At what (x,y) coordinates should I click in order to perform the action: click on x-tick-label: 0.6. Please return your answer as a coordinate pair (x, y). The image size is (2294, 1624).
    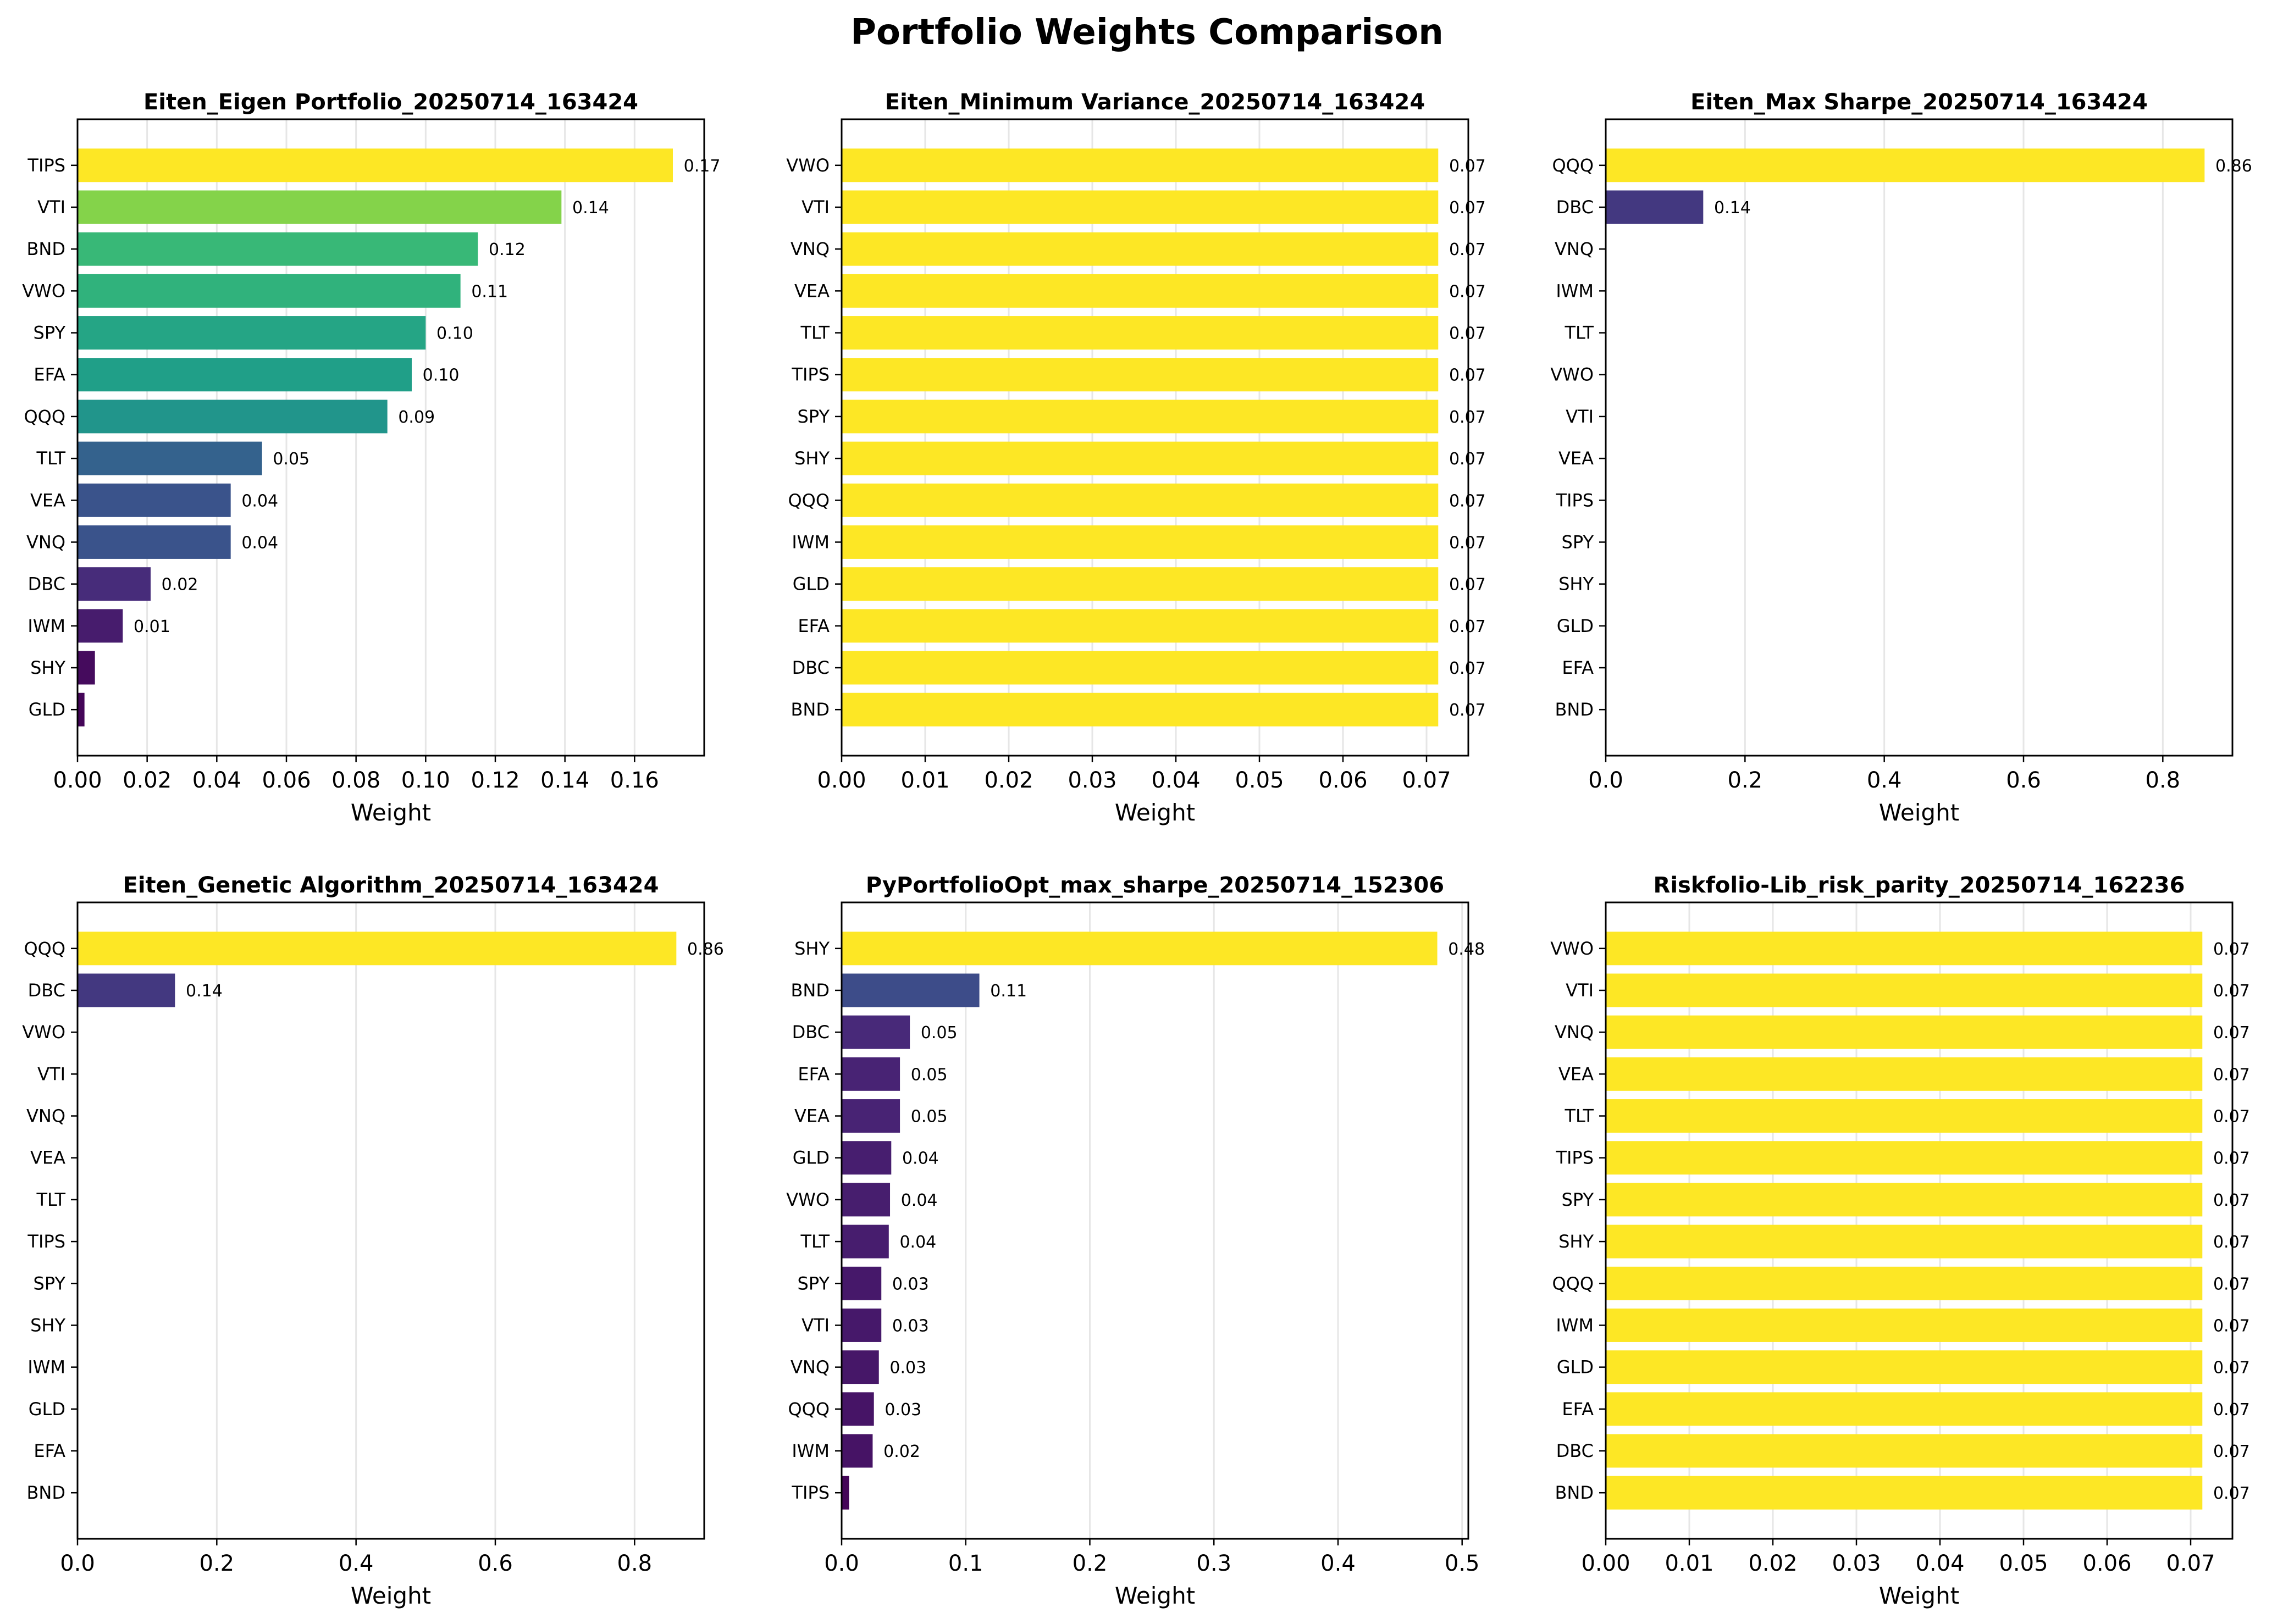
    Looking at the image, I should click on (495, 1563).